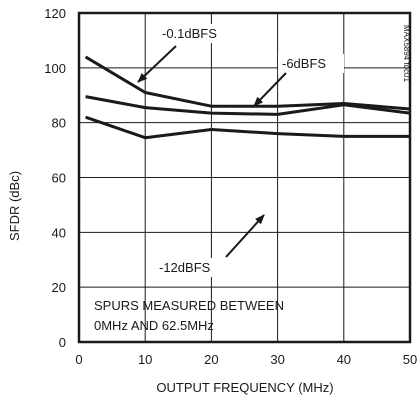 This screenshot has height=403, width=419. I want to click on annotation-line-2: 0MHz AND 62.5MHz, so click(154, 325).